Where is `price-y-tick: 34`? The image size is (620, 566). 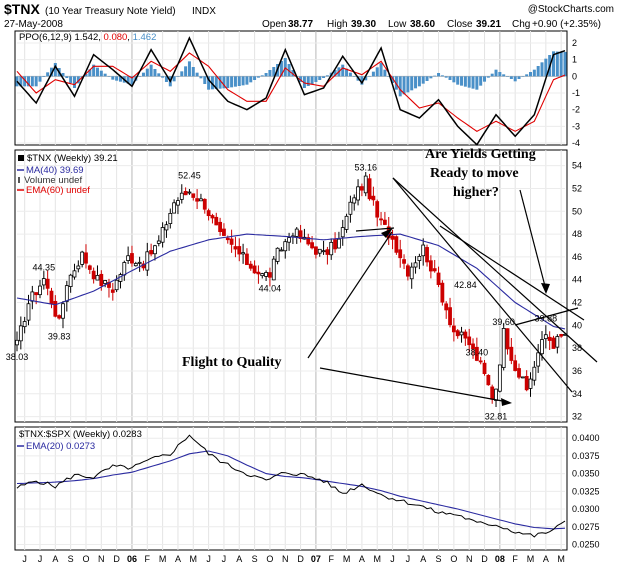
price-y-tick: 34 is located at coordinates (577, 394).